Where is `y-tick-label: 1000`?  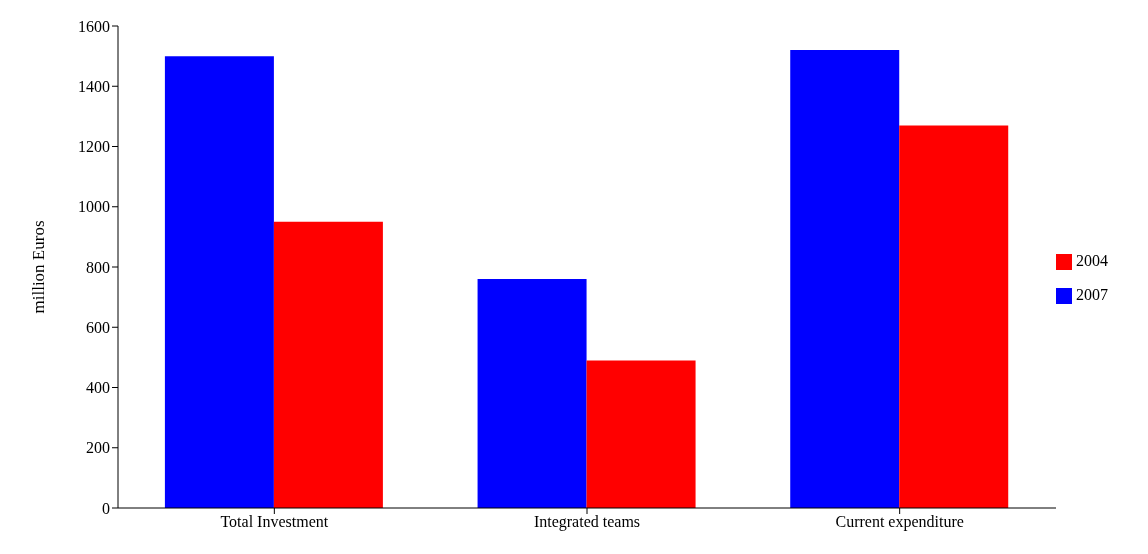 y-tick-label: 1000 is located at coordinates (94, 207).